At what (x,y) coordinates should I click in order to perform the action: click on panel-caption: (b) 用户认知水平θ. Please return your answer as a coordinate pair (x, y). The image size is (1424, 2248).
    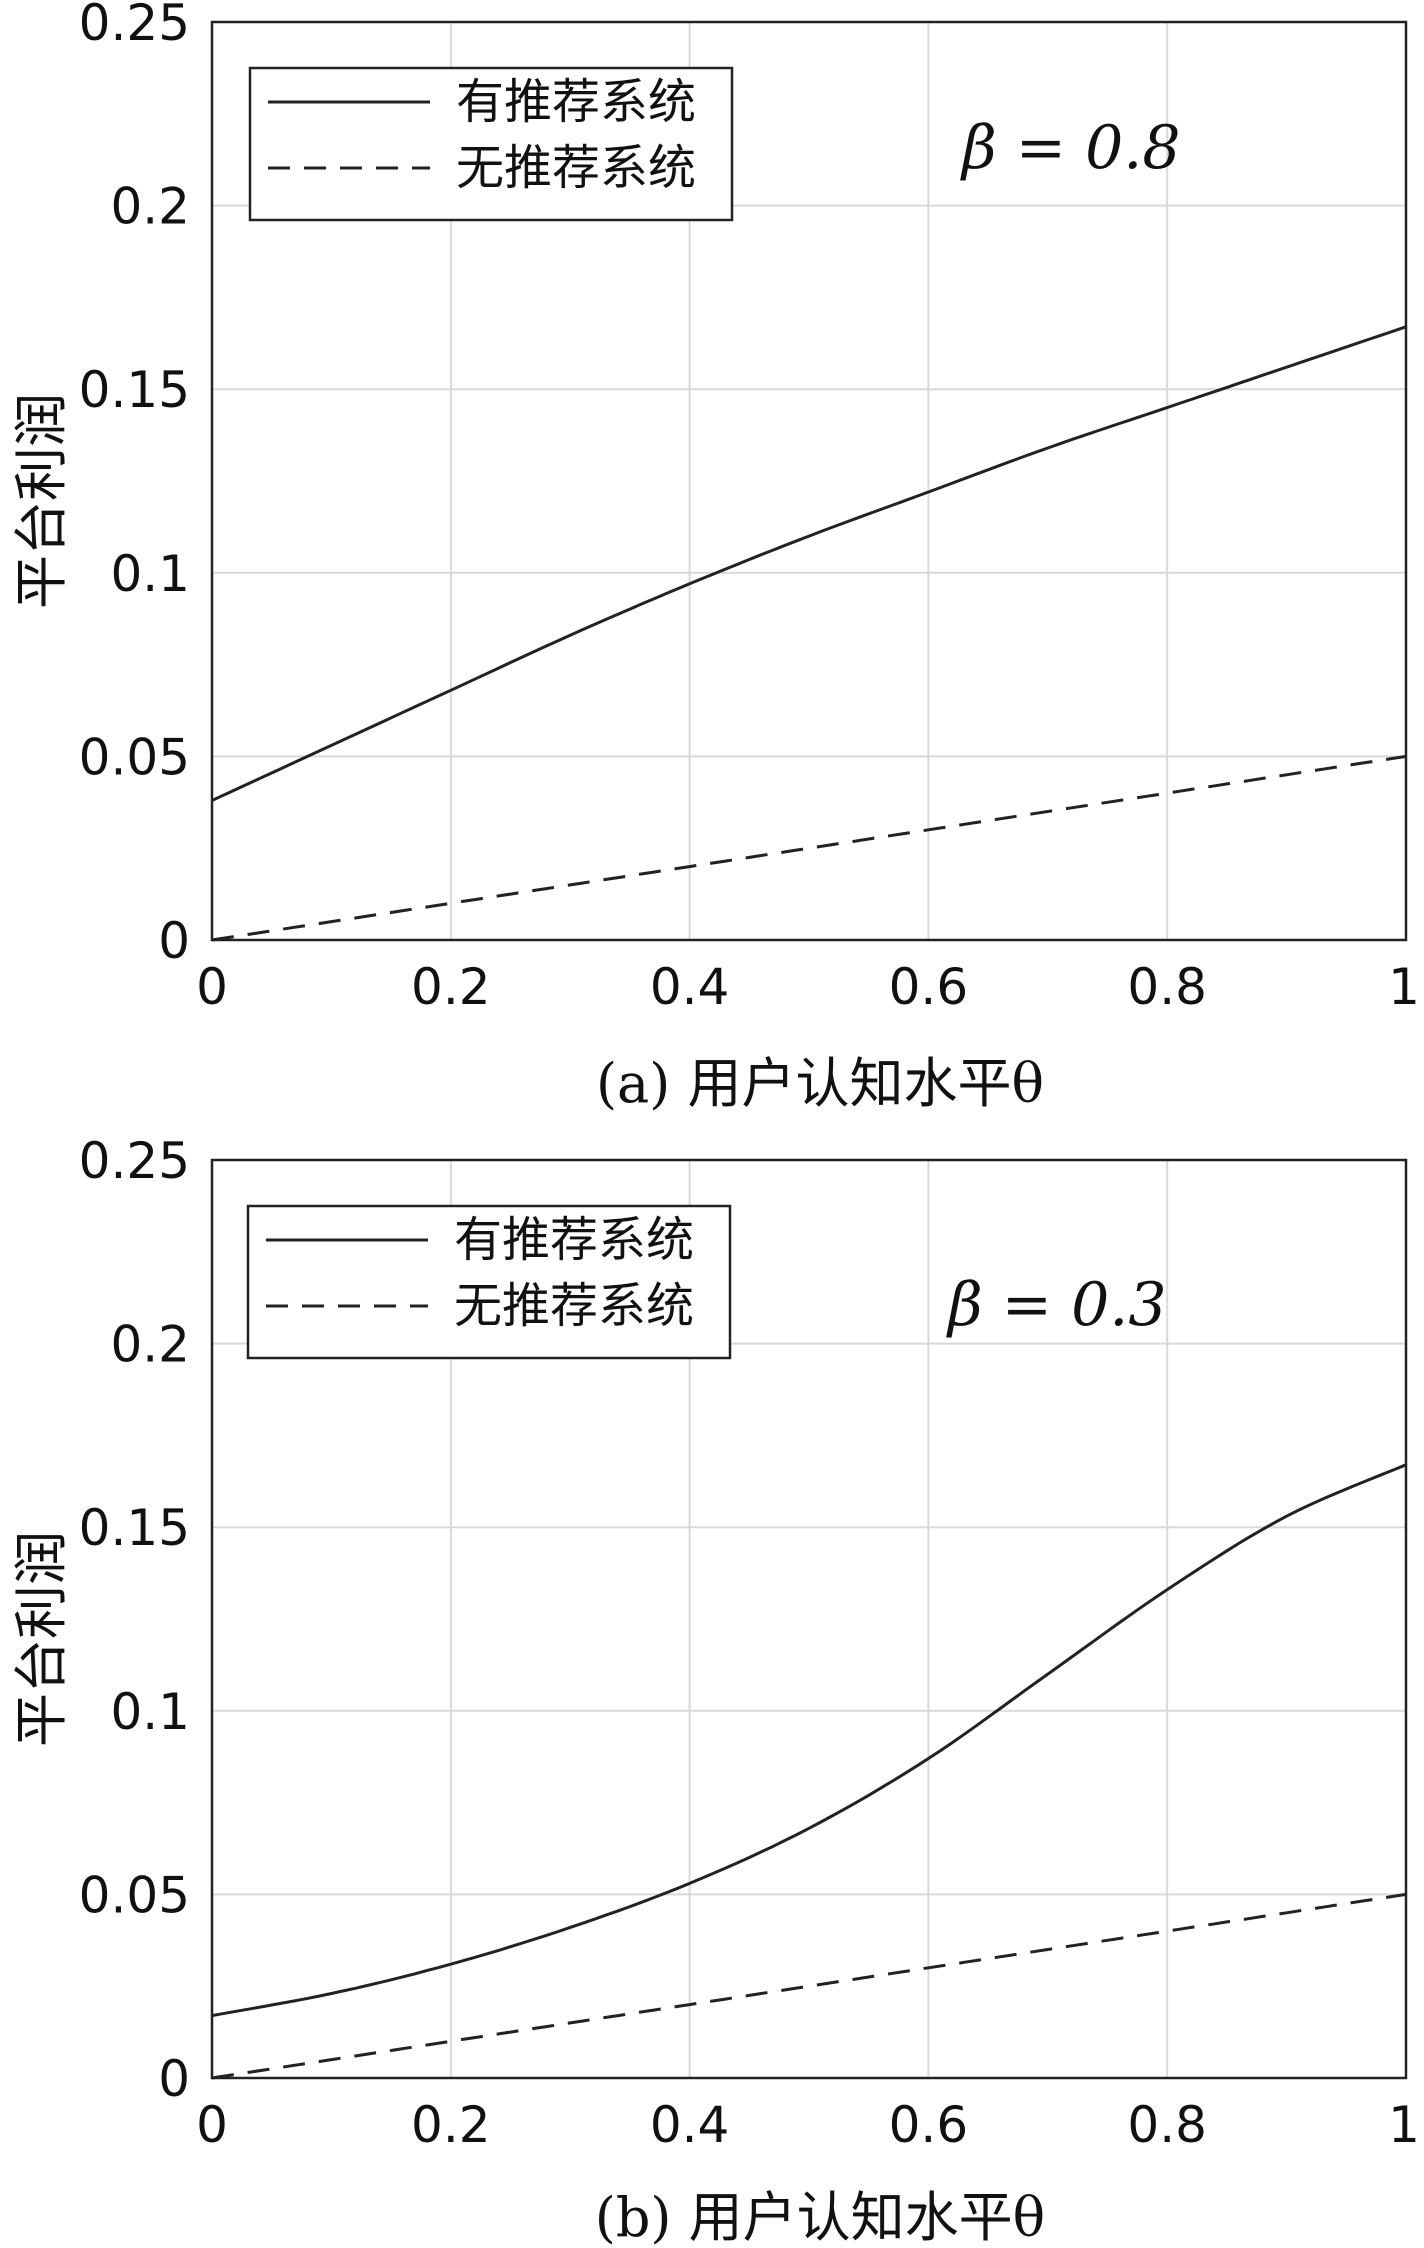
    Looking at the image, I should click on (820, 2217).